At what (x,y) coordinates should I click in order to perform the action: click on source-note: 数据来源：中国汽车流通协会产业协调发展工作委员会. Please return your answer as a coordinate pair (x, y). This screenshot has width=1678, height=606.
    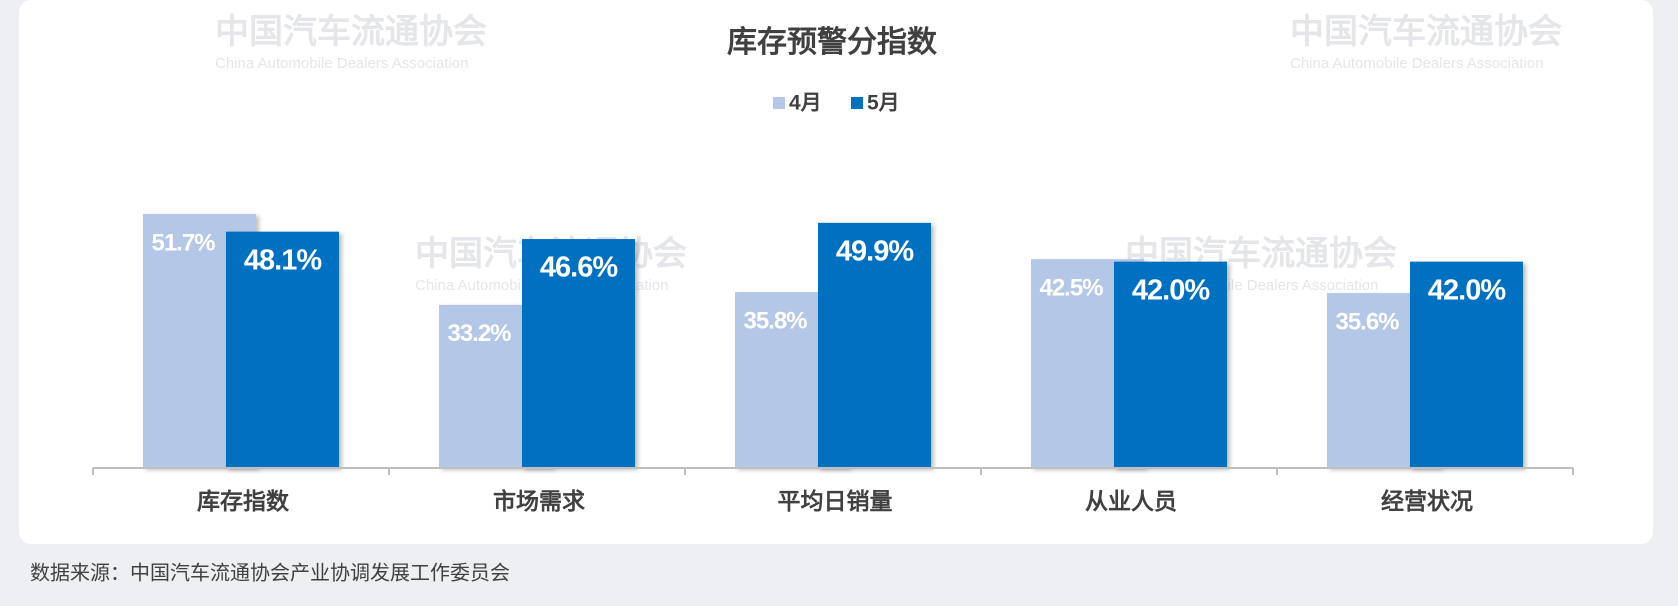
    Looking at the image, I should click on (270, 572).